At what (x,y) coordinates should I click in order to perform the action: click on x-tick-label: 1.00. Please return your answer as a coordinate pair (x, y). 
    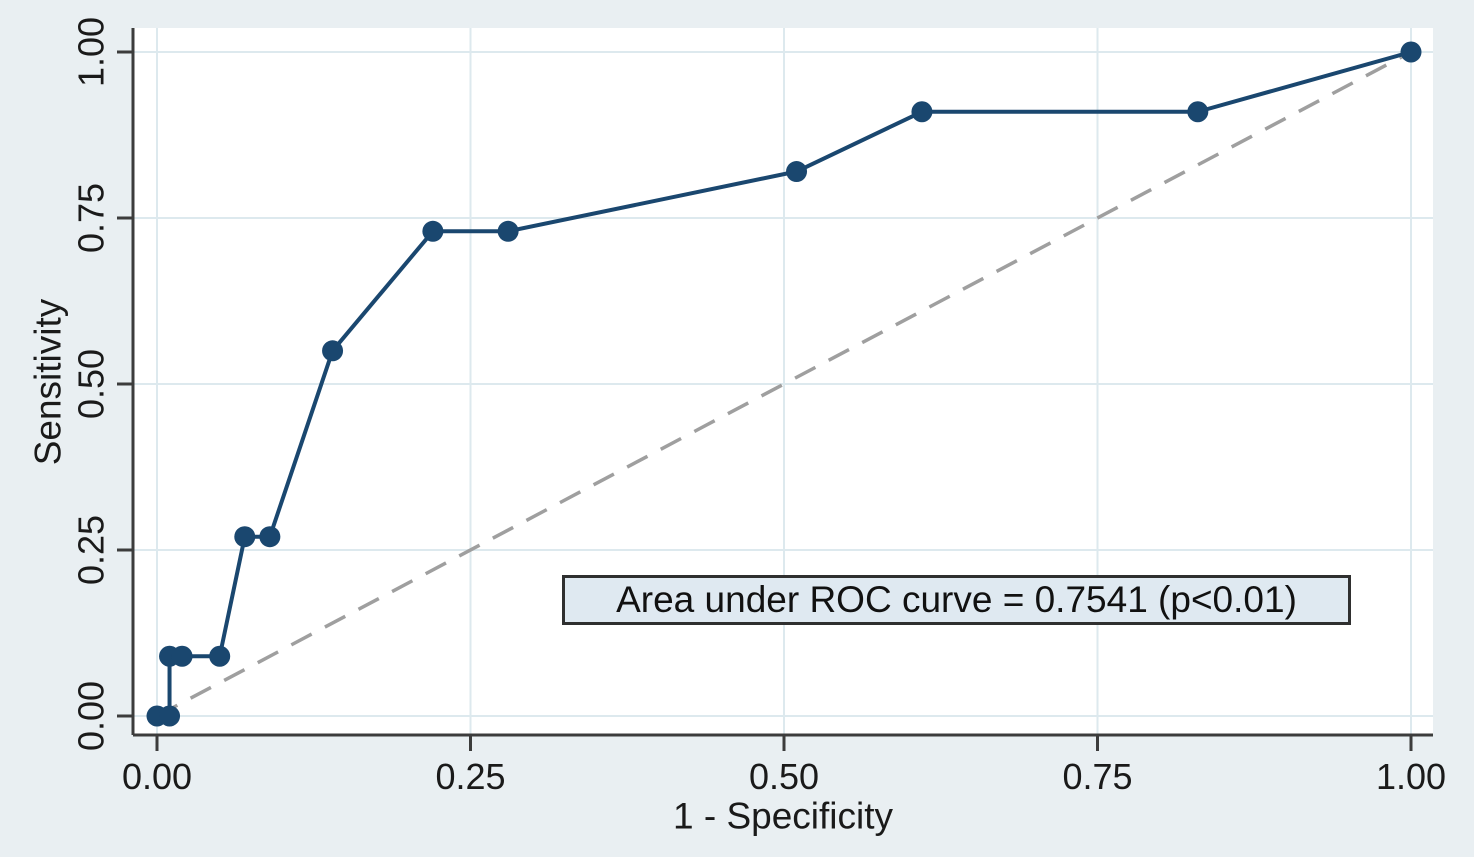
    Looking at the image, I should click on (1411, 776).